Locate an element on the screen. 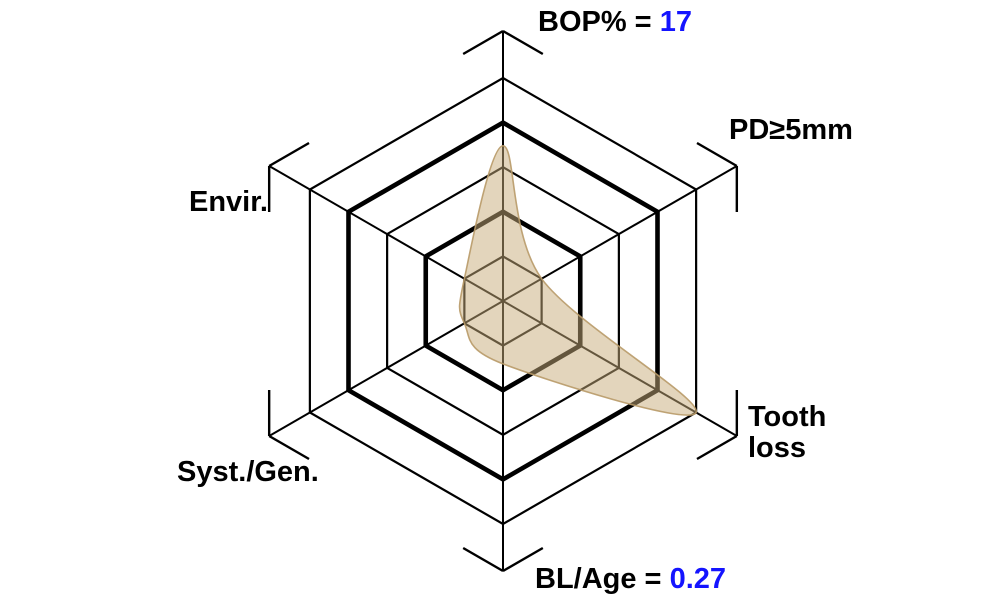 This screenshot has width=1000, height=600. axis-label-envir: Envir. is located at coordinates (228, 202).